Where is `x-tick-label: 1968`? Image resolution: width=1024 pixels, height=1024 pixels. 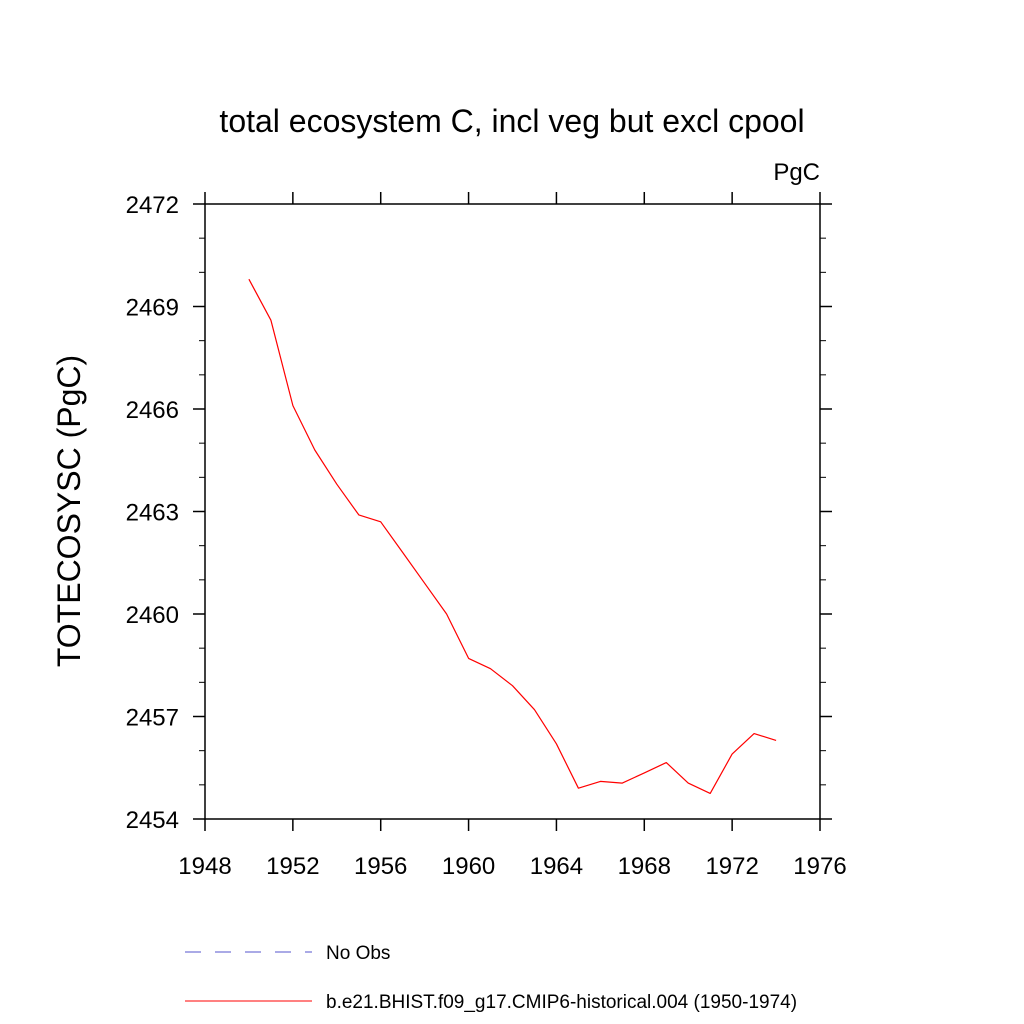 x-tick-label: 1968 is located at coordinates (644, 866).